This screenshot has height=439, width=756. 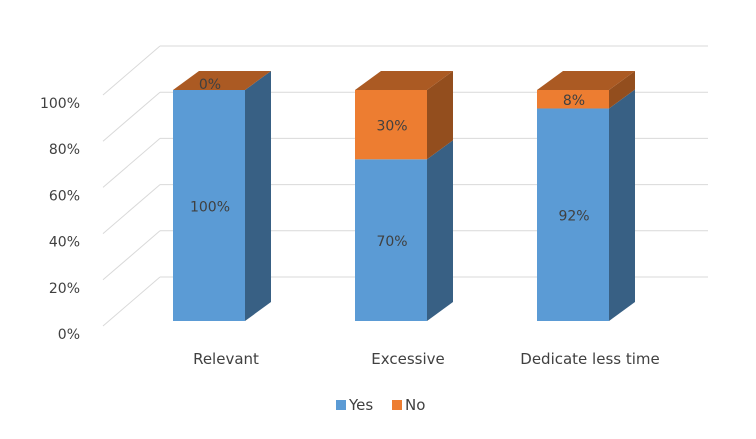 What do you see at coordinates (360, 405) in the screenshot?
I see `legend-label-yes: Yes` at bounding box center [360, 405].